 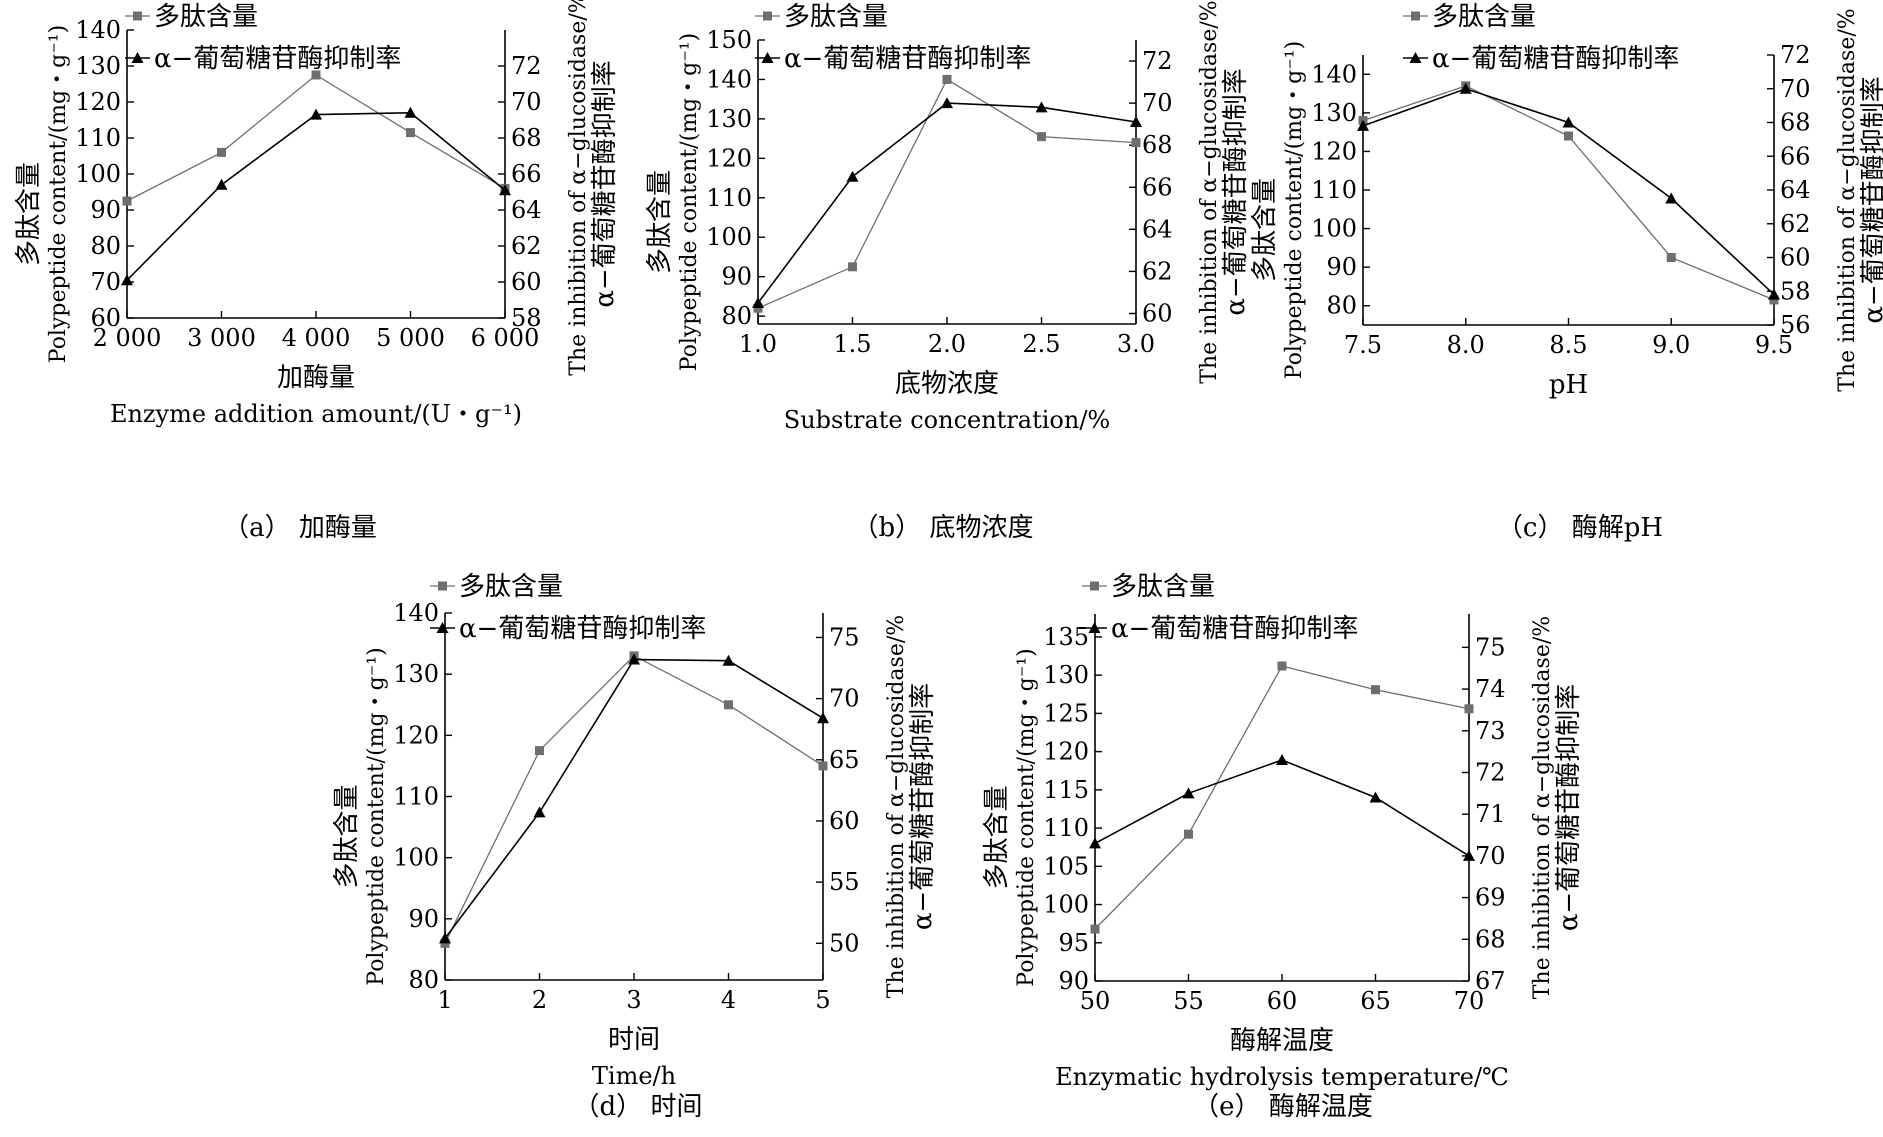 What do you see at coordinates (1095, 1001) in the screenshot?
I see `x-tick-label: 50` at bounding box center [1095, 1001].